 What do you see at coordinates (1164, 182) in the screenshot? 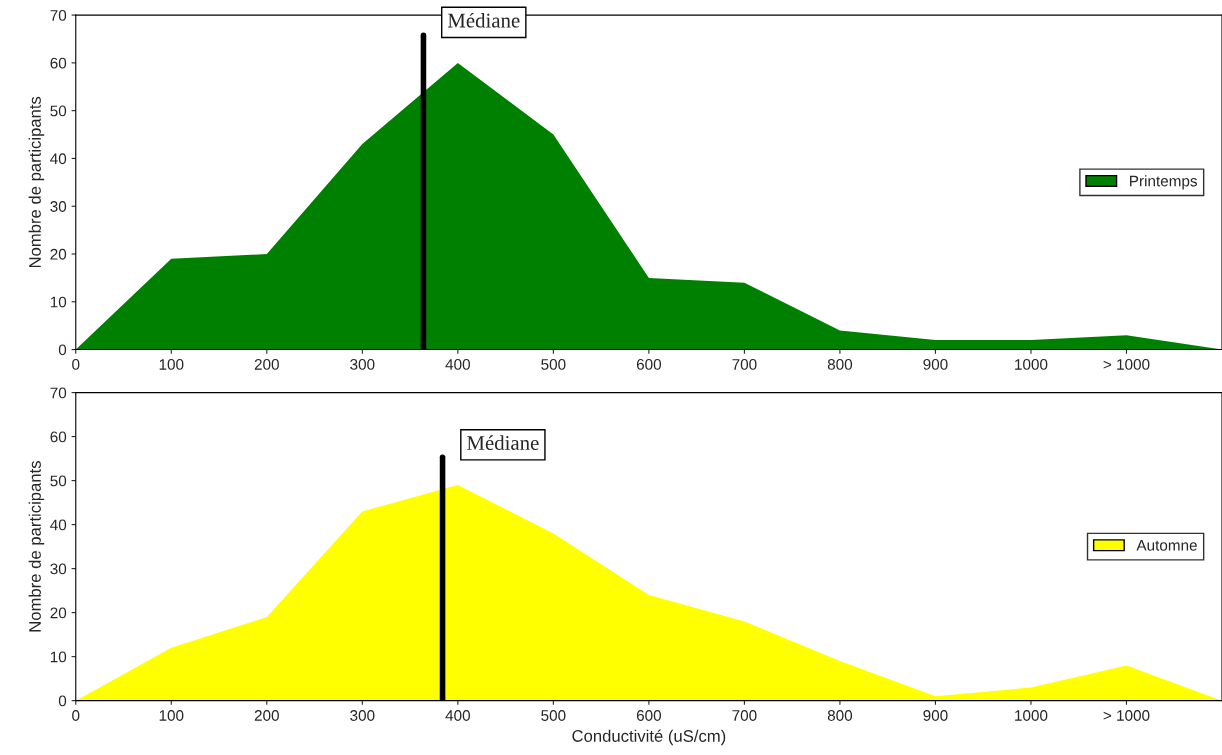
I see `legend-label: Printemps` at bounding box center [1164, 182].